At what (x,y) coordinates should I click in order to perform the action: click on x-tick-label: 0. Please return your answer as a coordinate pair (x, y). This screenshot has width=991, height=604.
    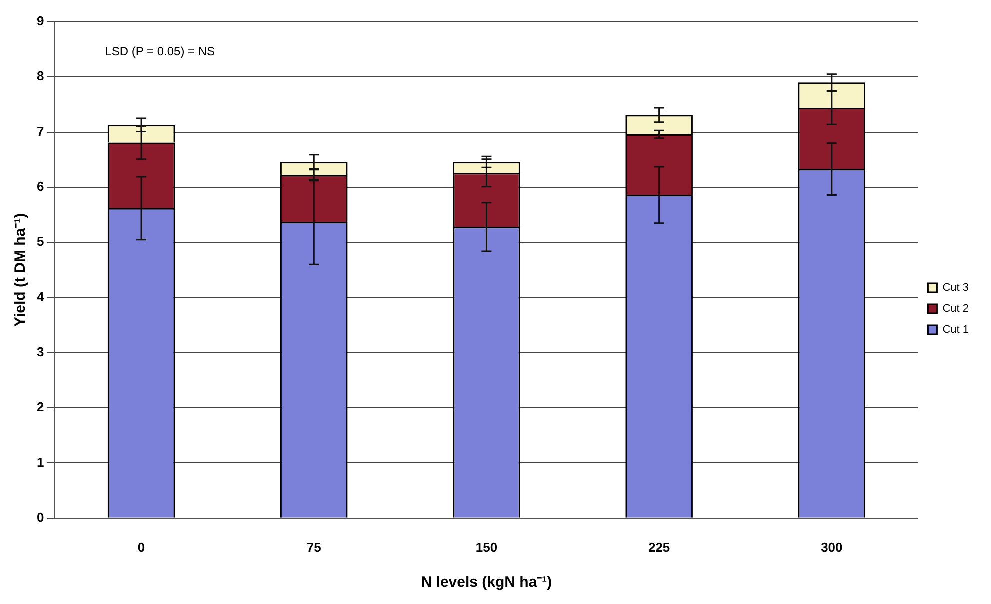
    Looking at the image, I should click on (142, 547).